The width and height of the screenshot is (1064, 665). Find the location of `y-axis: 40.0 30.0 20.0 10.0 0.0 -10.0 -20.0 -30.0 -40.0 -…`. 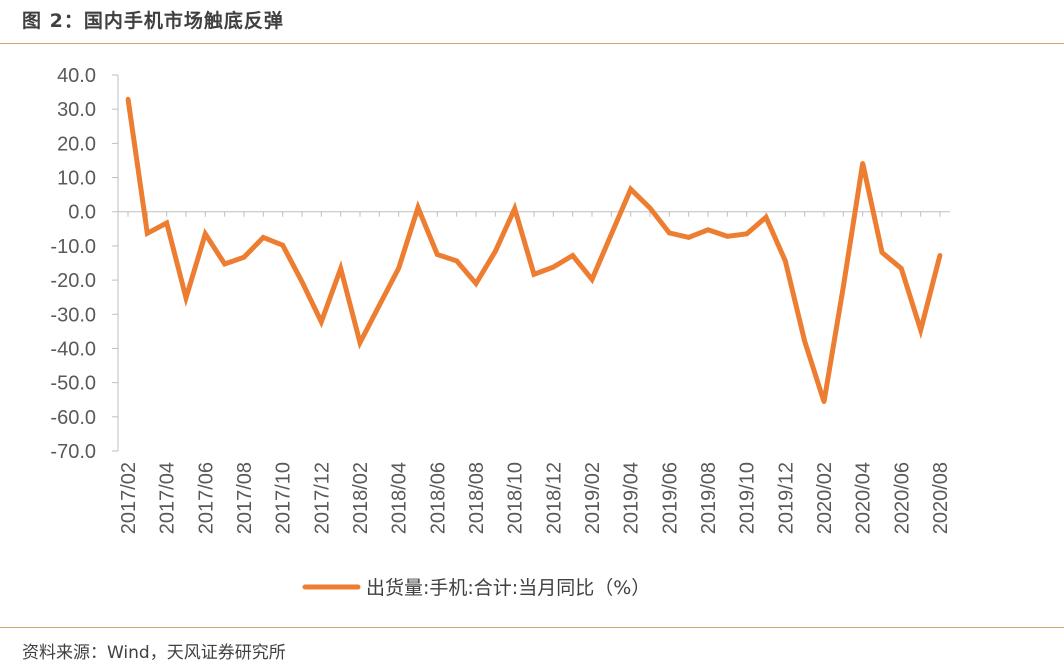

y-axis: 40.0 30.0 20.0 10.0 0.0 -10.0 -20.0 -30.0 -40.0 -… is located at coordinates (84, 264).